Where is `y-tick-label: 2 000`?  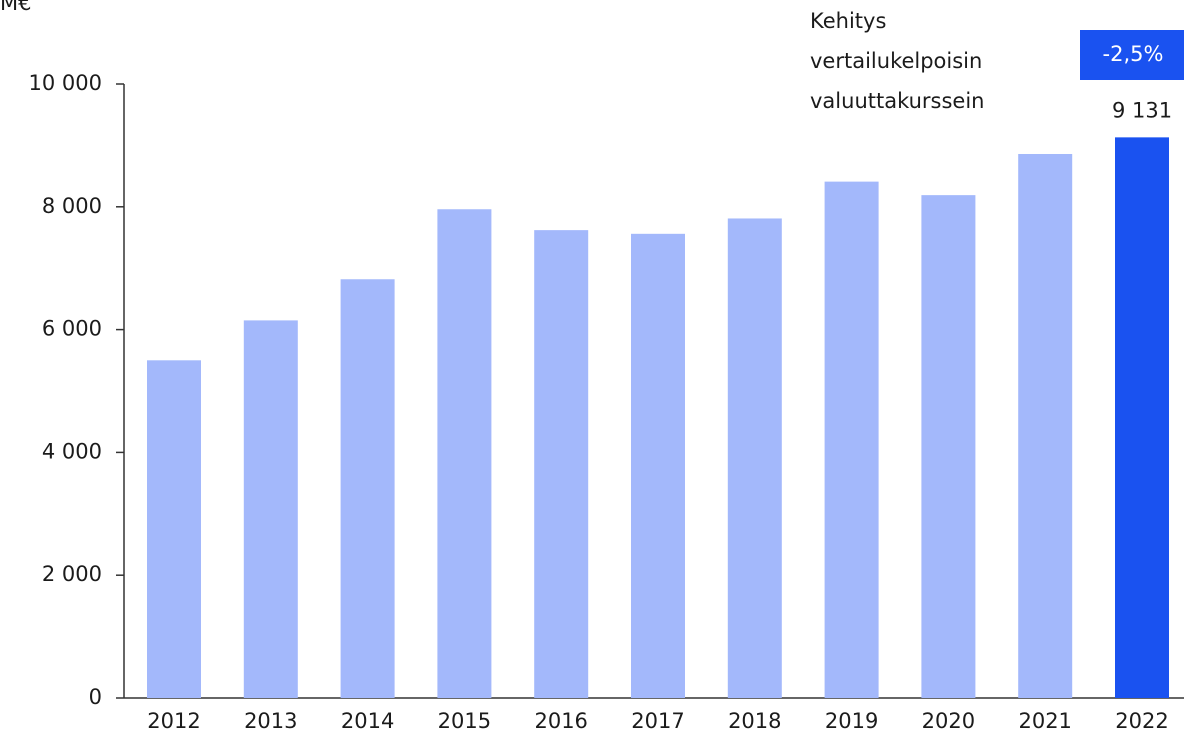
y-tick-label: 2 000 is located at coordinates (72, 574).